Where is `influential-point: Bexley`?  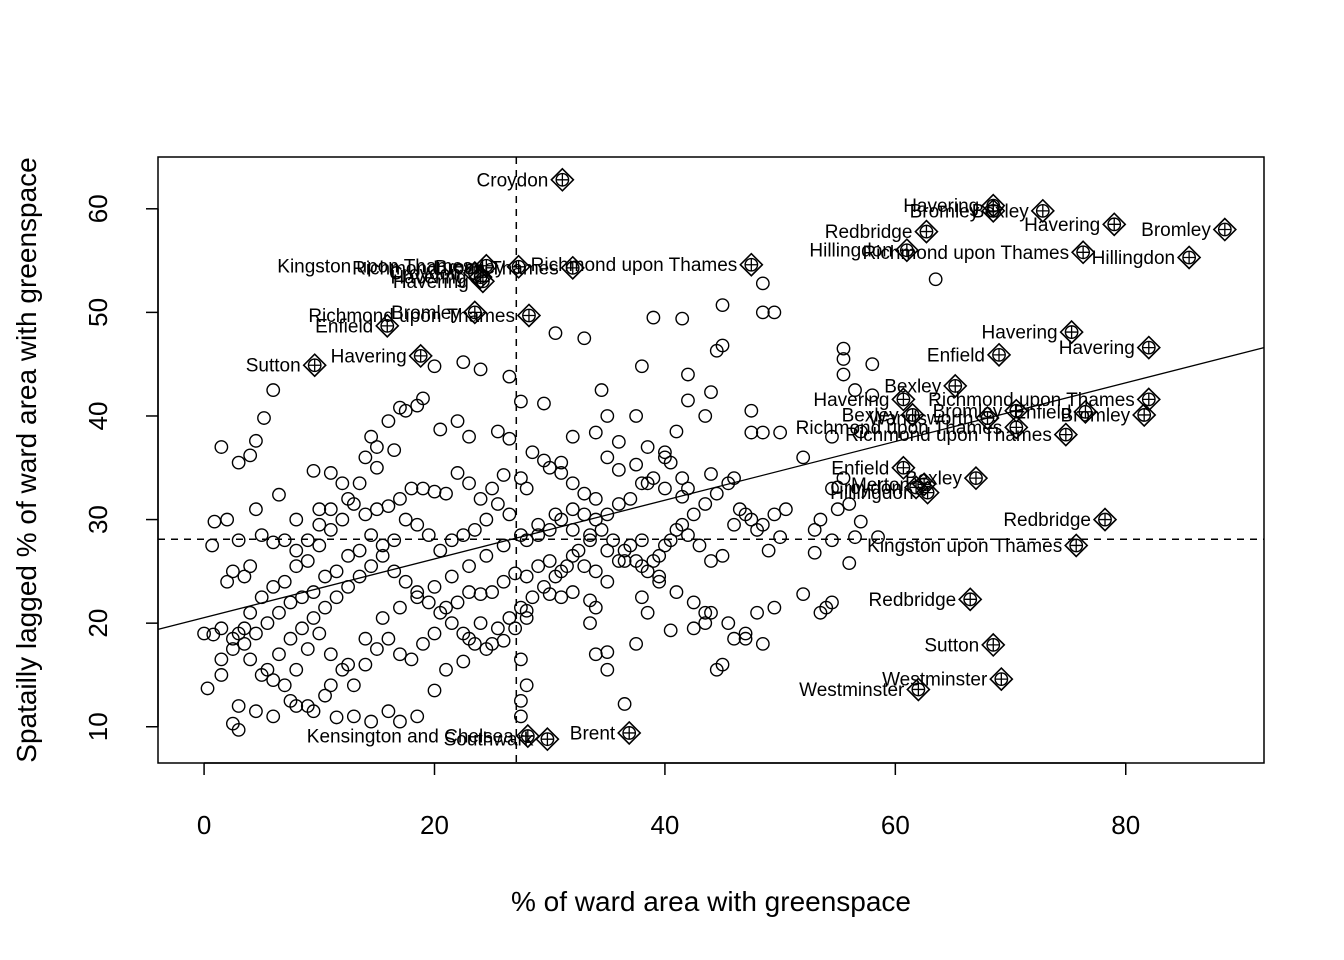
influential-point: Bexley is located at coordinates (1013, 210).